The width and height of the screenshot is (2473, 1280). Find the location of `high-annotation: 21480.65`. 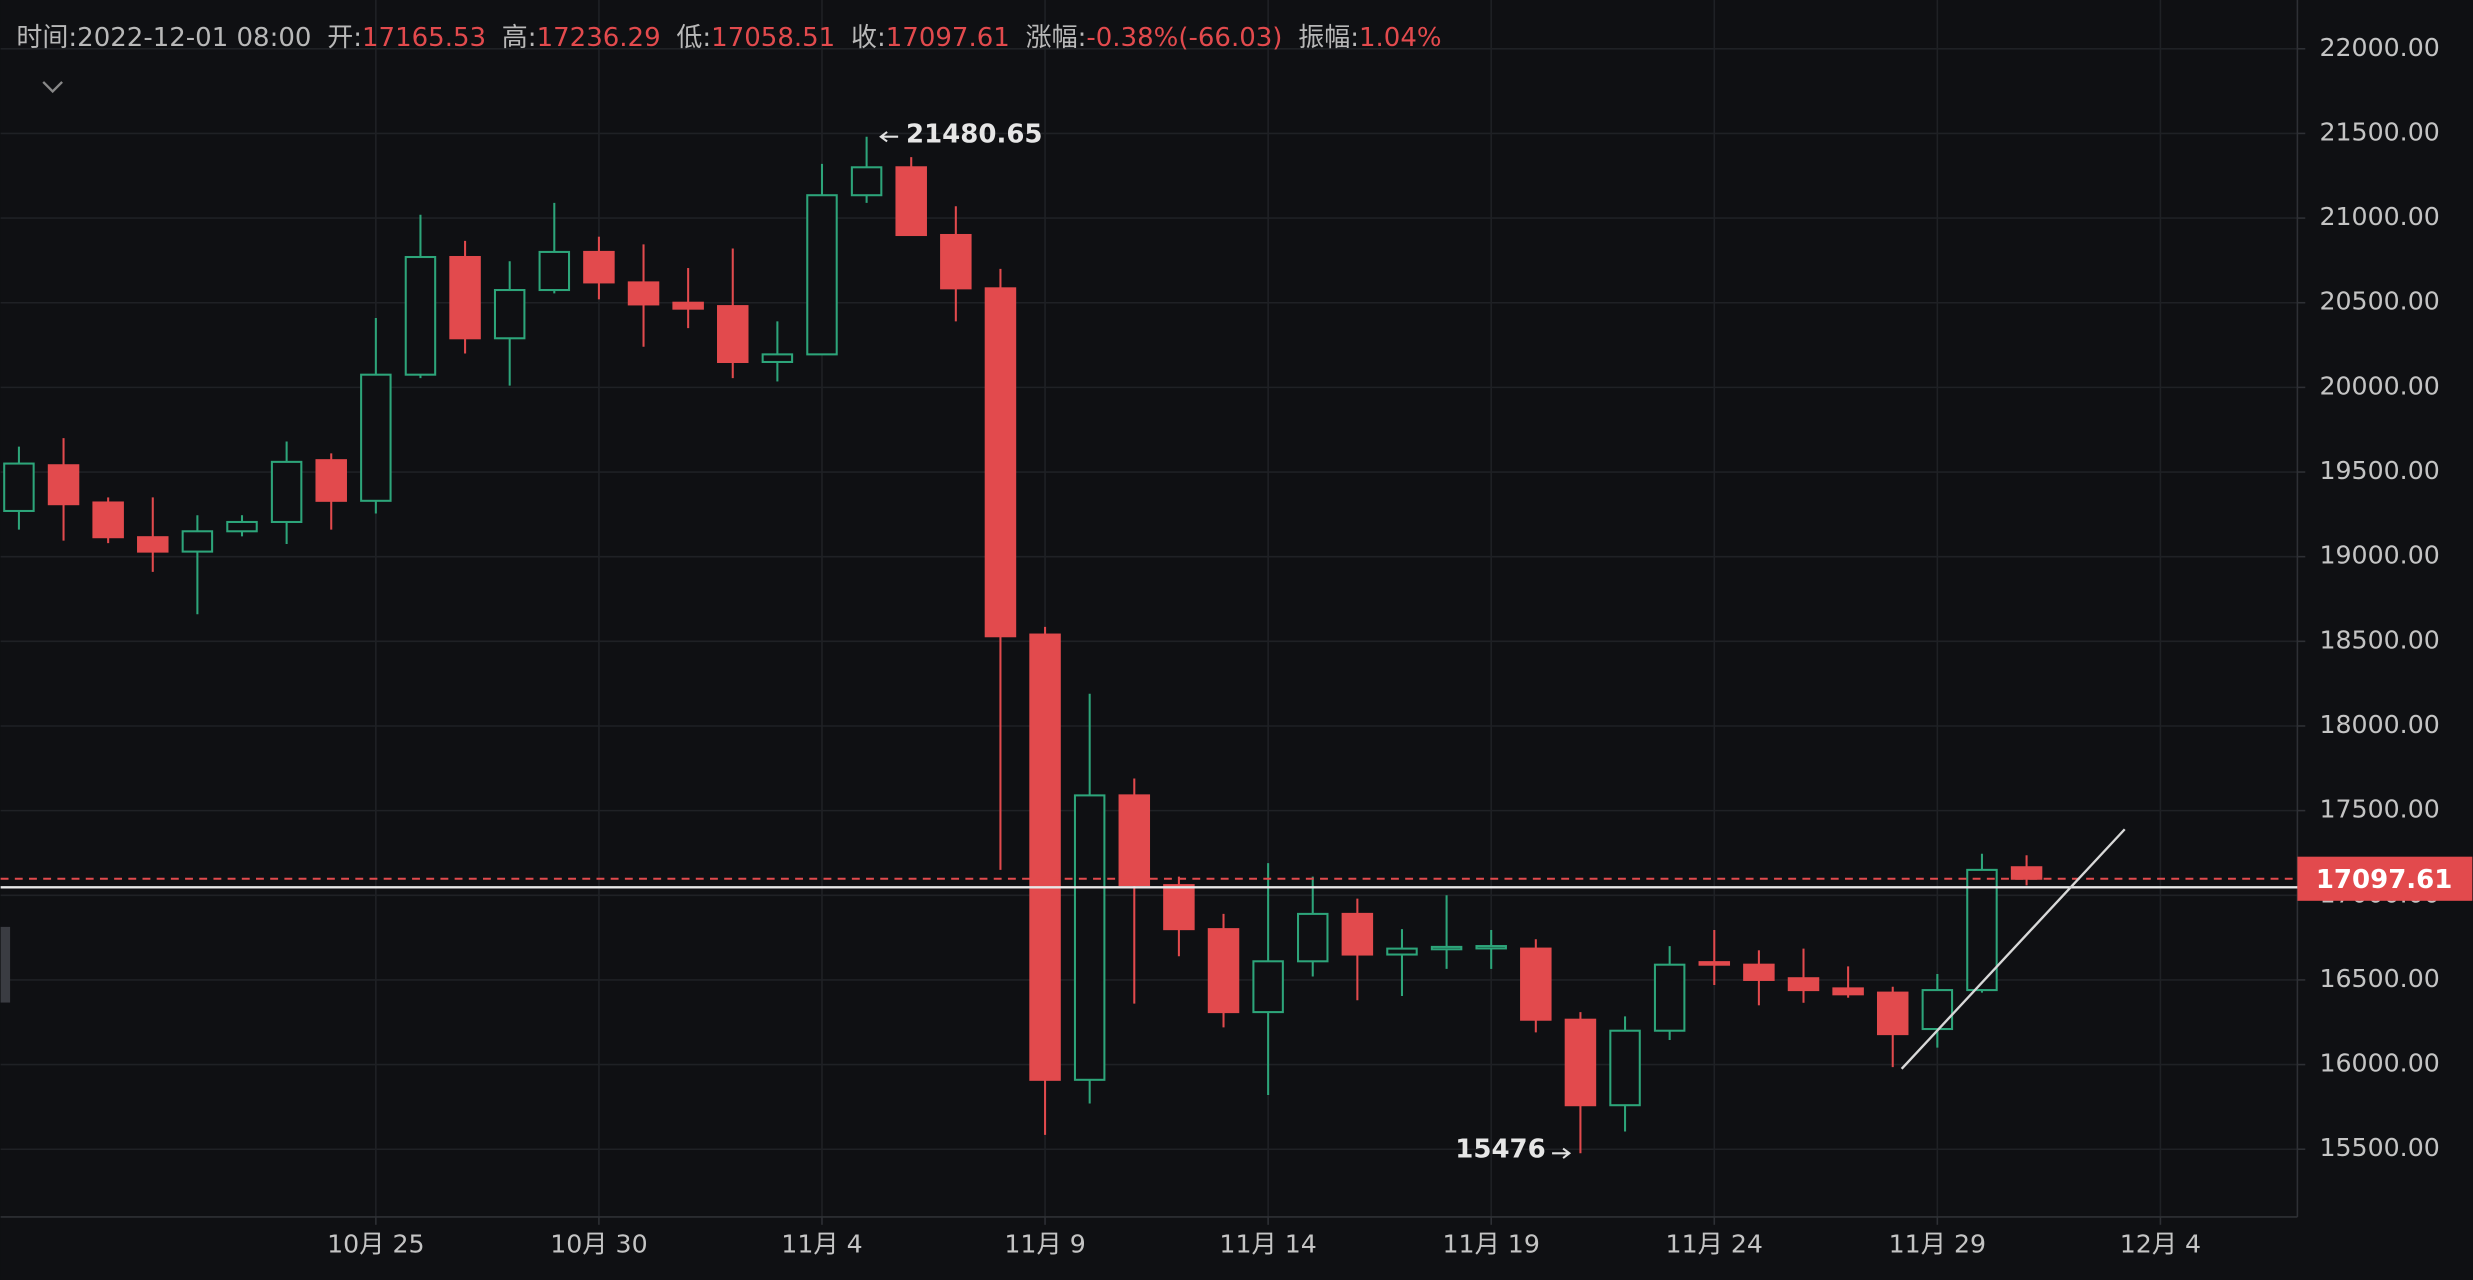

high-annotation: 21480.65 is located at coordinates (974, 135).